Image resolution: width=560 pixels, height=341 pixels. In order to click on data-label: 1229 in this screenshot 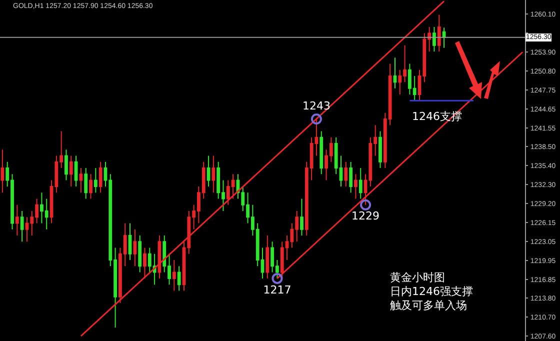, I will do `click(366, 216)`.